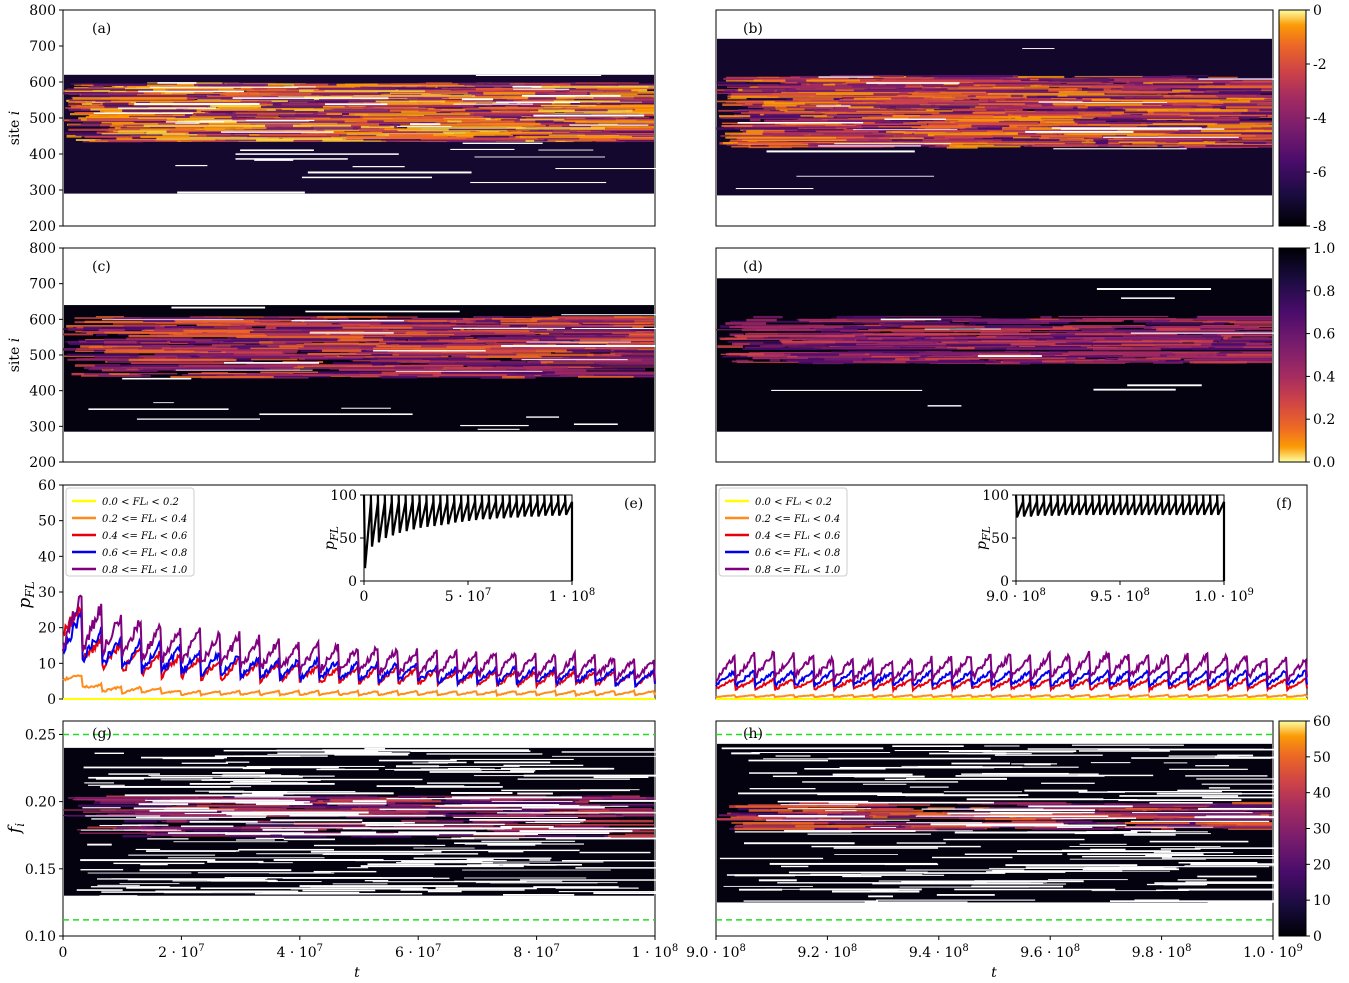  I want to click on panel-a: (a), so click(363, 118).